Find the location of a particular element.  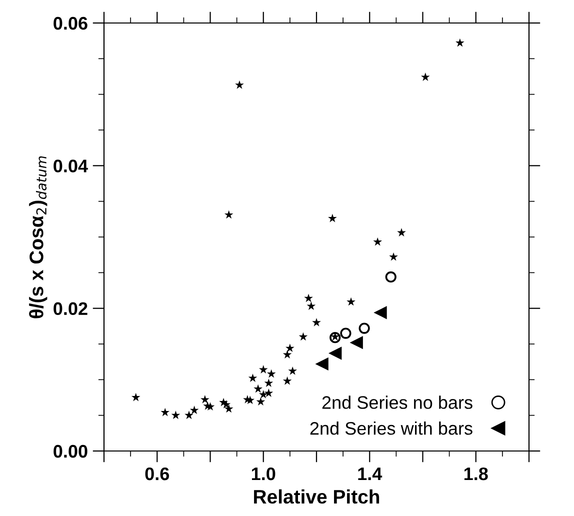

x-tick-label: 1.8 is located at coordinates (476, 473).